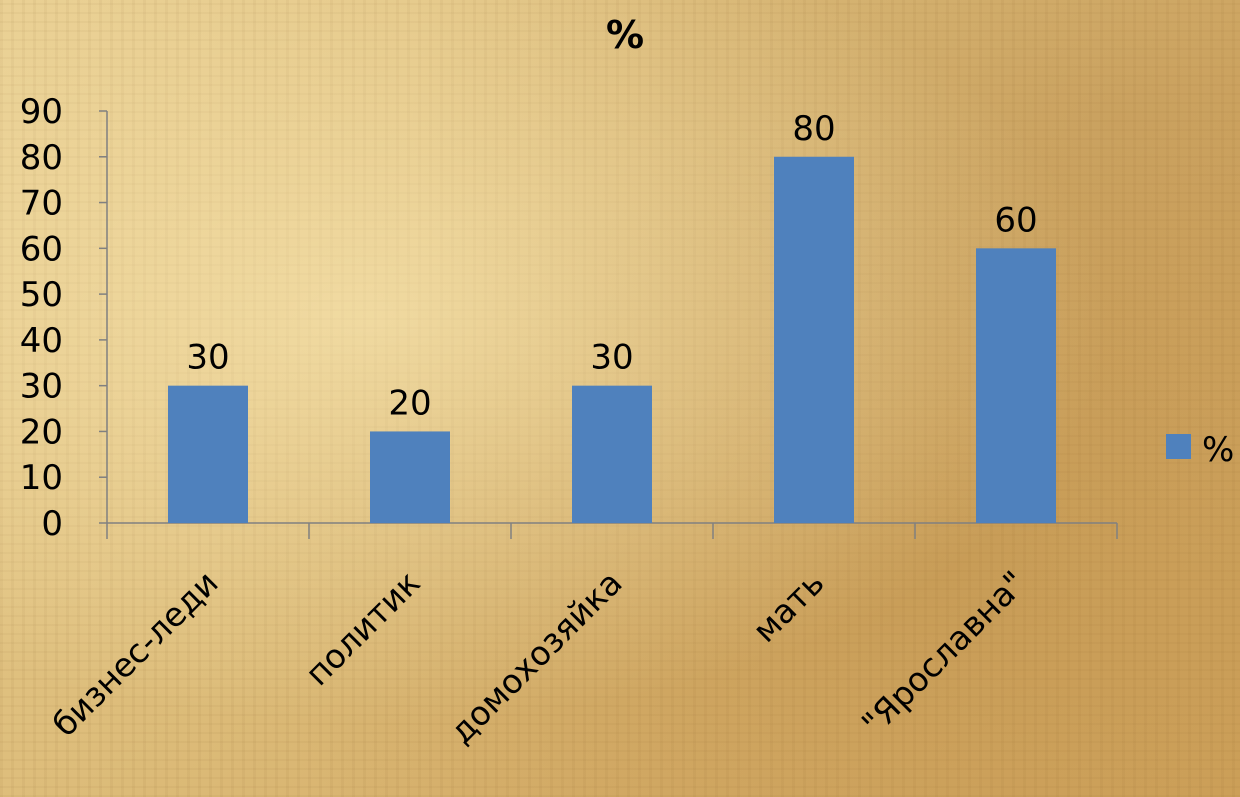  I want to click on y-tick-label: 20, so click(41, 432).